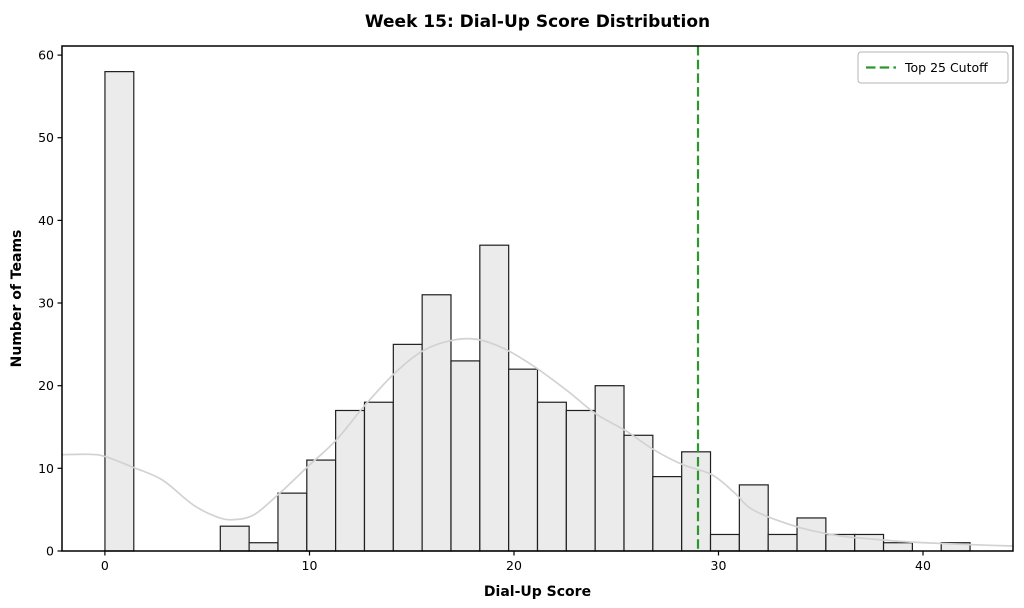 The image size is (1024, 608). I want to click on y-tick-label: 50, so click(46, 137).